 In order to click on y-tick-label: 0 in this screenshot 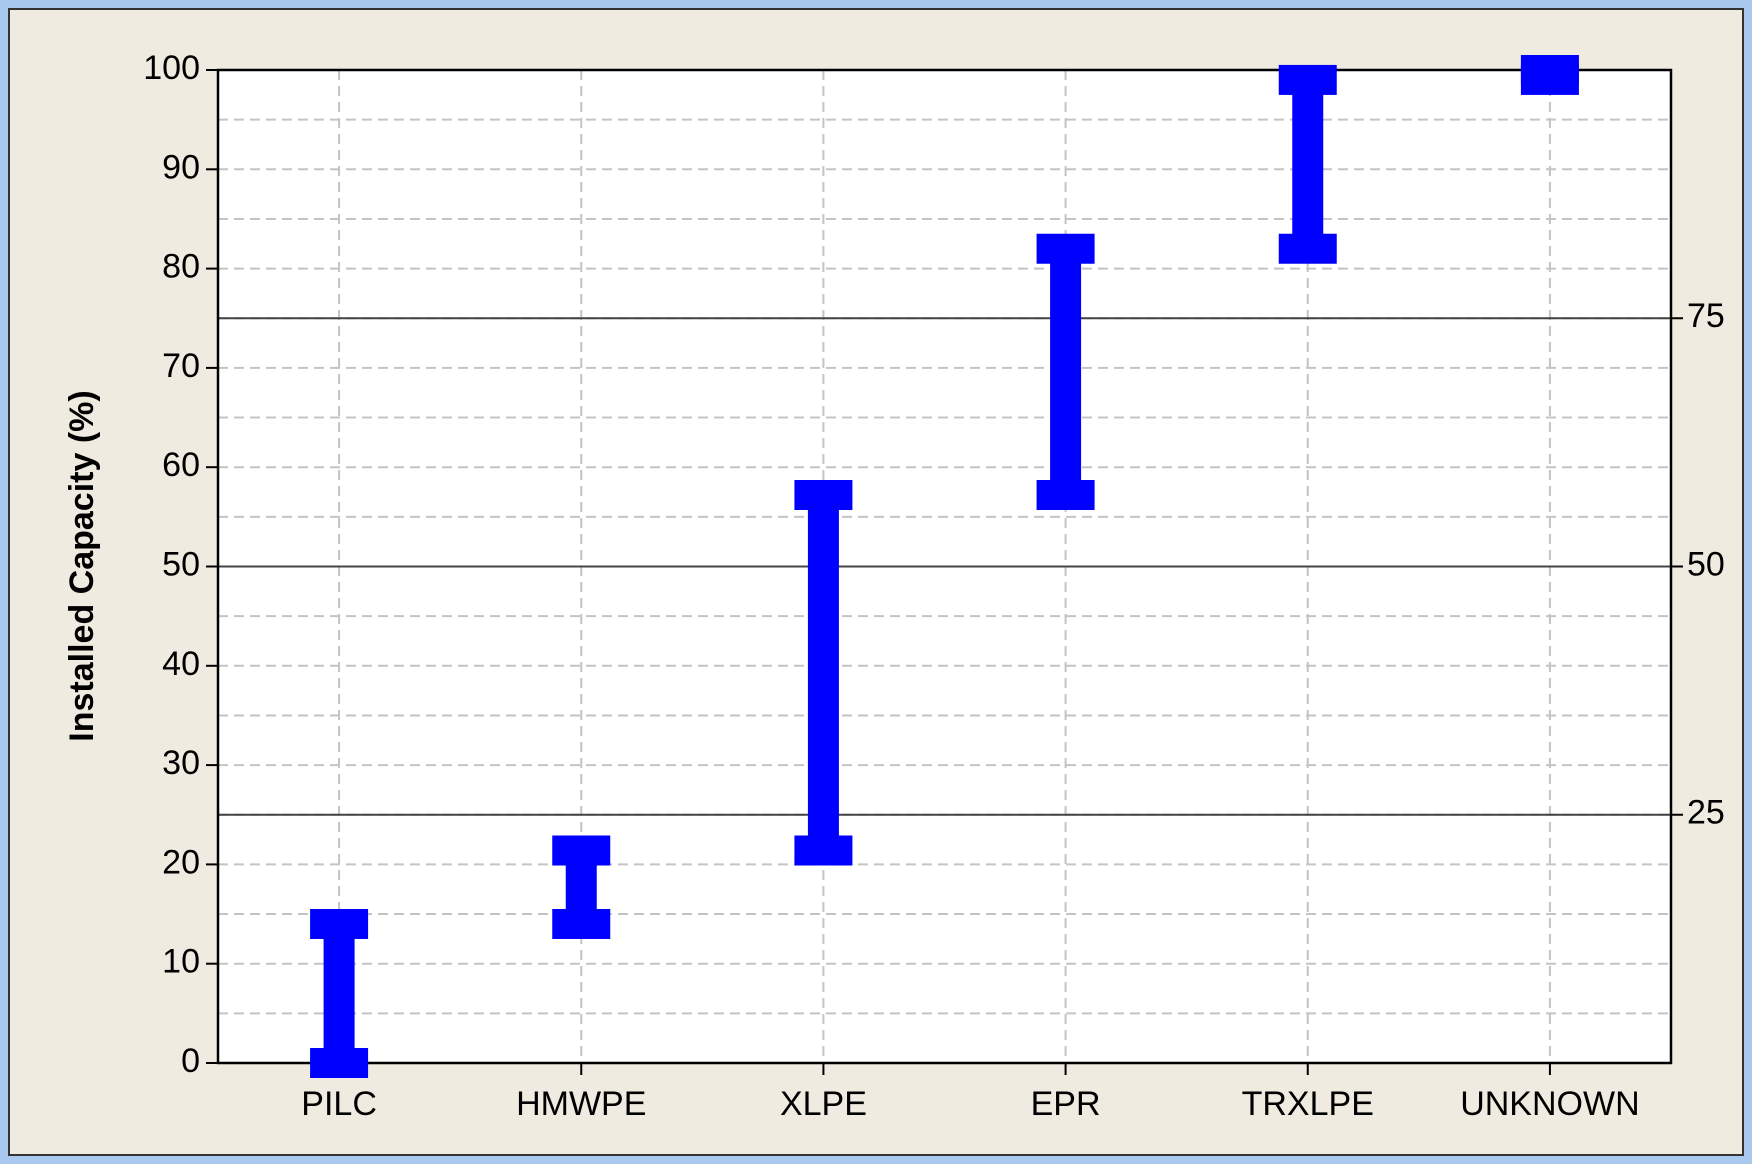, I will do `click(190, 1061)`.